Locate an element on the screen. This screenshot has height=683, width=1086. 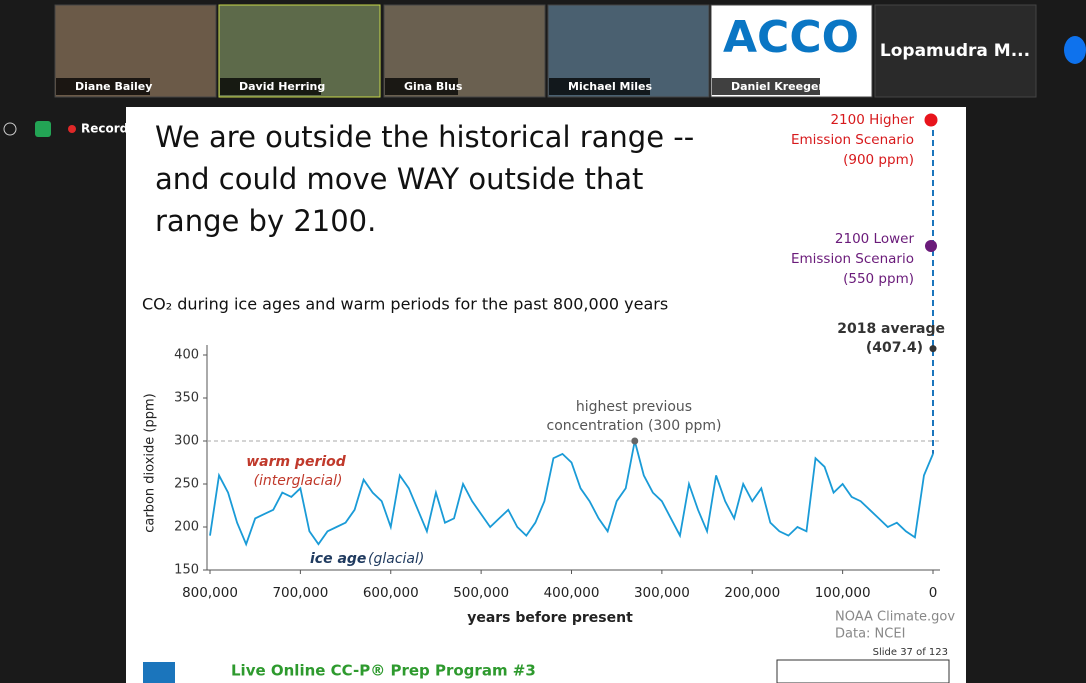
footer: Live Online CC-P® Prep Program #3 is located at coordinates (383, 671).